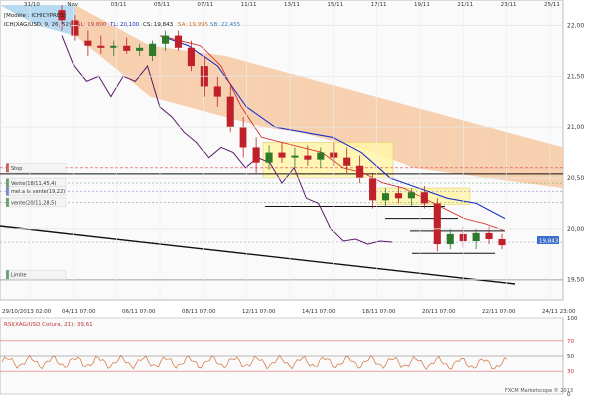 The height and width of the screenshot is (400, 594). What do you see at coordinates (319, 312) in the screenshot?
I see `bottom-date-label: 14/11 07:00` at bounding box center [319, 312].